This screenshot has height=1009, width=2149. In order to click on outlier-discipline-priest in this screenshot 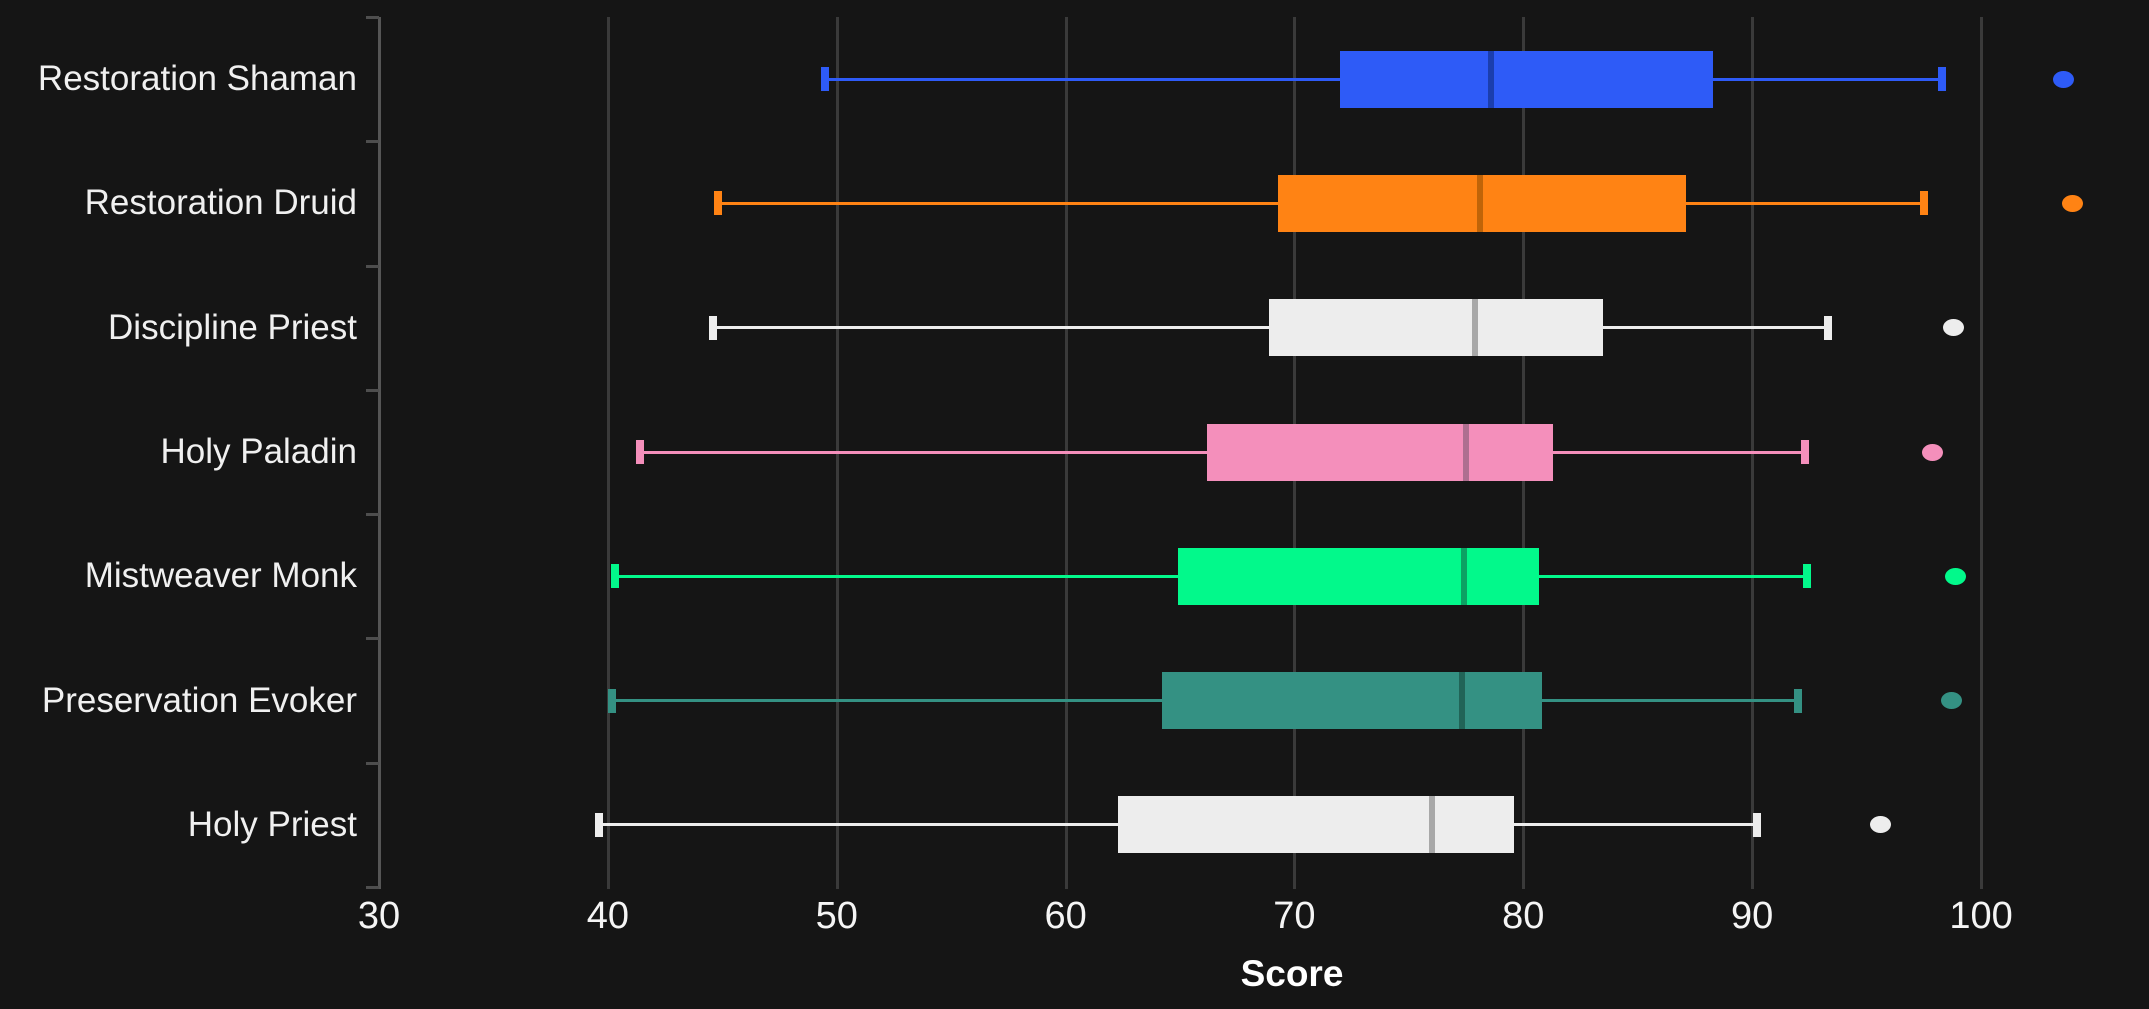, I will do `click(1954, 328)`.